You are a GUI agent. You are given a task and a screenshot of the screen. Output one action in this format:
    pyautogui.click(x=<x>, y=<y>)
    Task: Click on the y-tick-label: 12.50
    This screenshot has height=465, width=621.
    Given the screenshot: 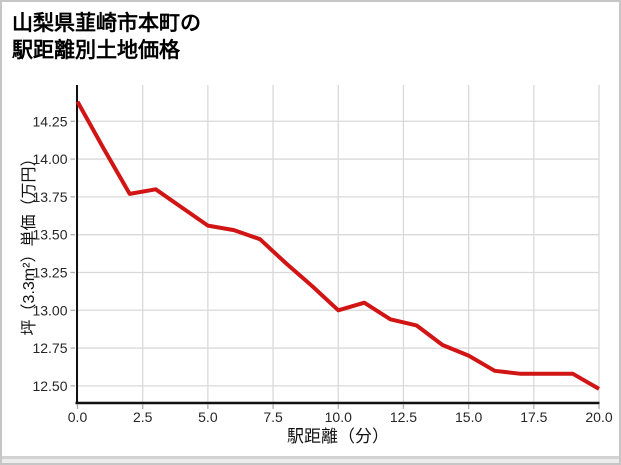 What is the action you would take?
    pyautogui.click(x=49, y=386)
    